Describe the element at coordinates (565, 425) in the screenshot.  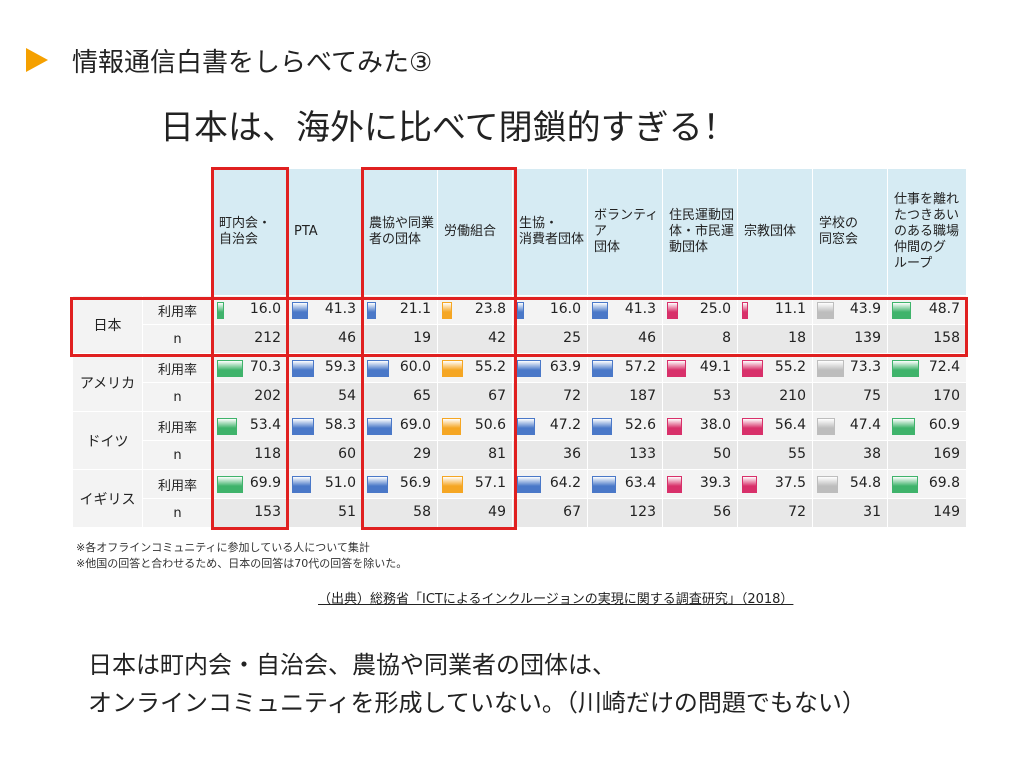
I see `rate-value: 47.2` at that location.